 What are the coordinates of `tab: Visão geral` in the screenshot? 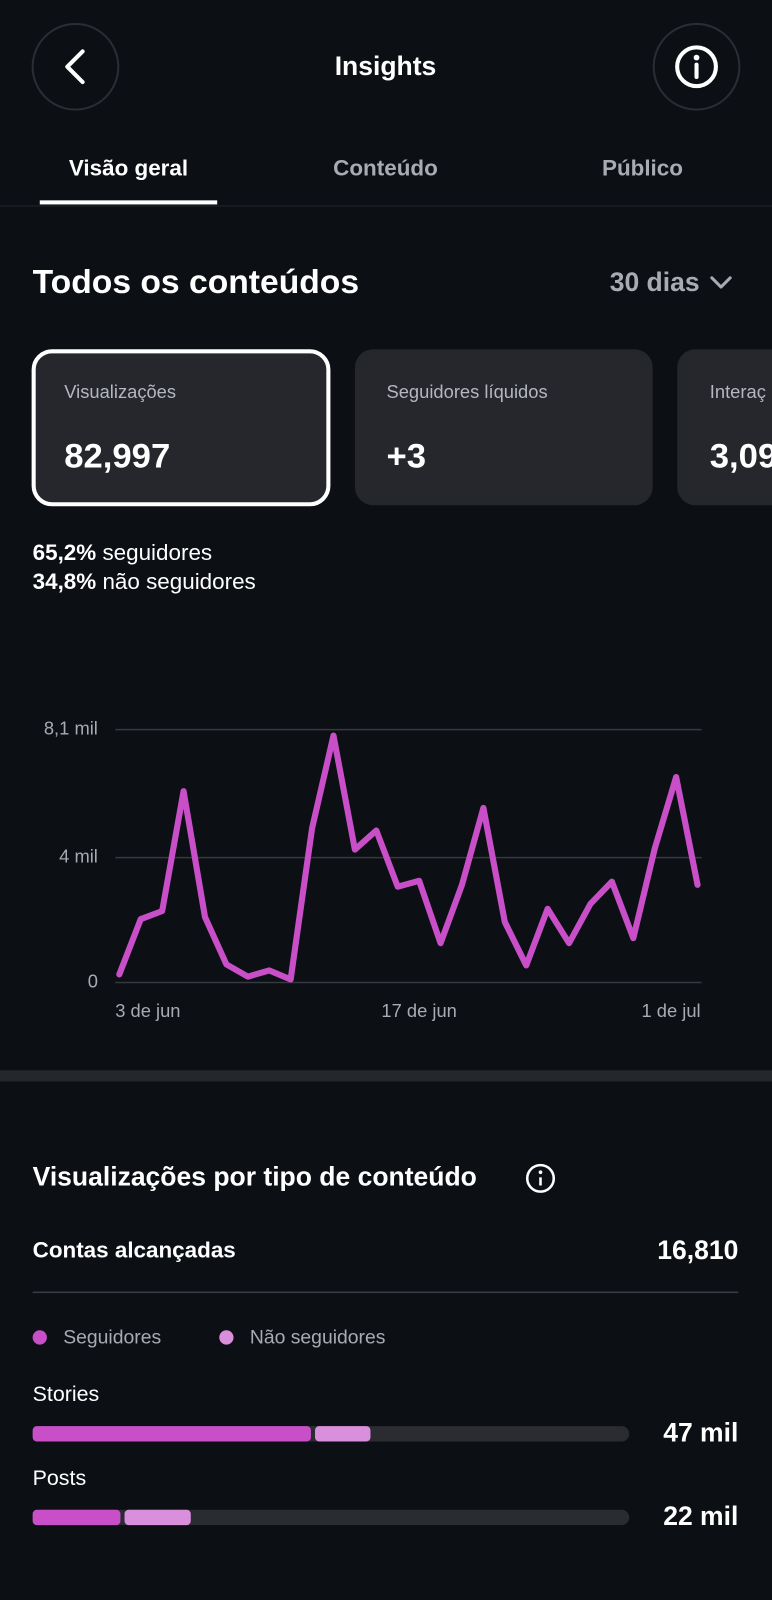 It's located at (128, 168).